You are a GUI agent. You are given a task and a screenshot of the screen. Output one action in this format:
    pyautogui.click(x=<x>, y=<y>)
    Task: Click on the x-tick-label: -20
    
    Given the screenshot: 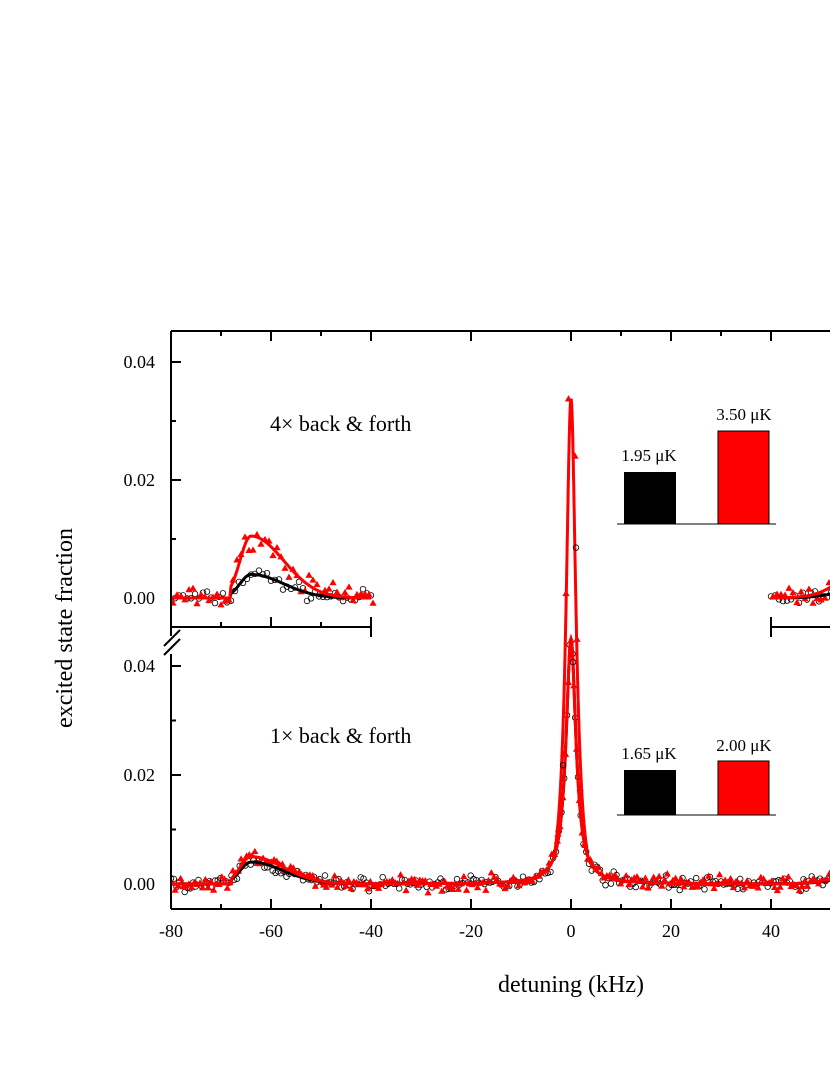 What is the action you would take?
    pyautogui.click(x=471, y=931)
    